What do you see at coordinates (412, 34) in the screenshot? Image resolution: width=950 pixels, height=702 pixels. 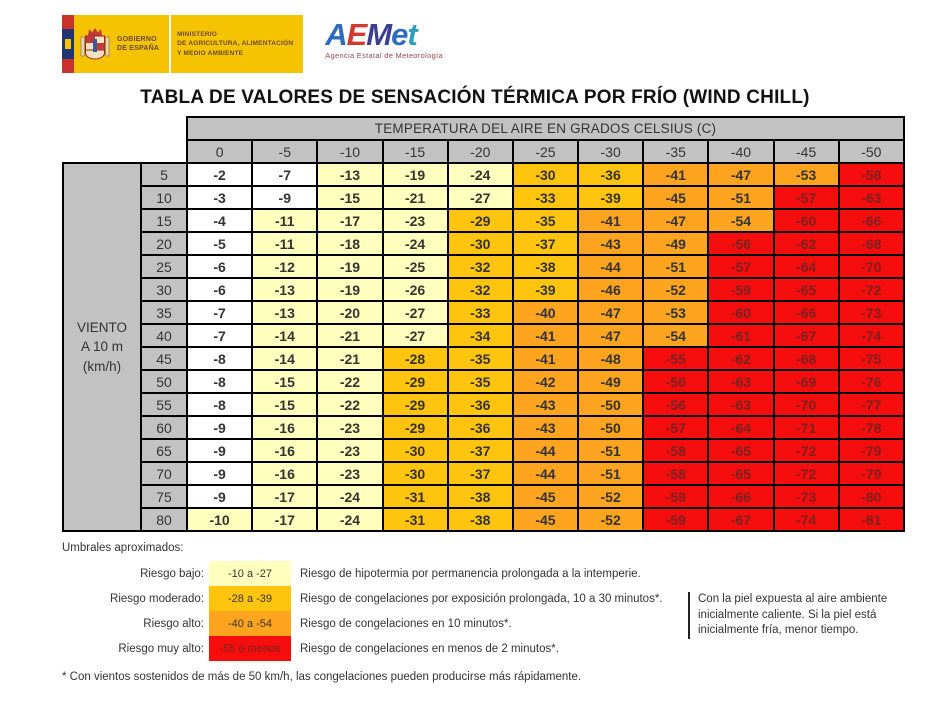 I see `aemet-letter: t` at bounding box center [412, 34].